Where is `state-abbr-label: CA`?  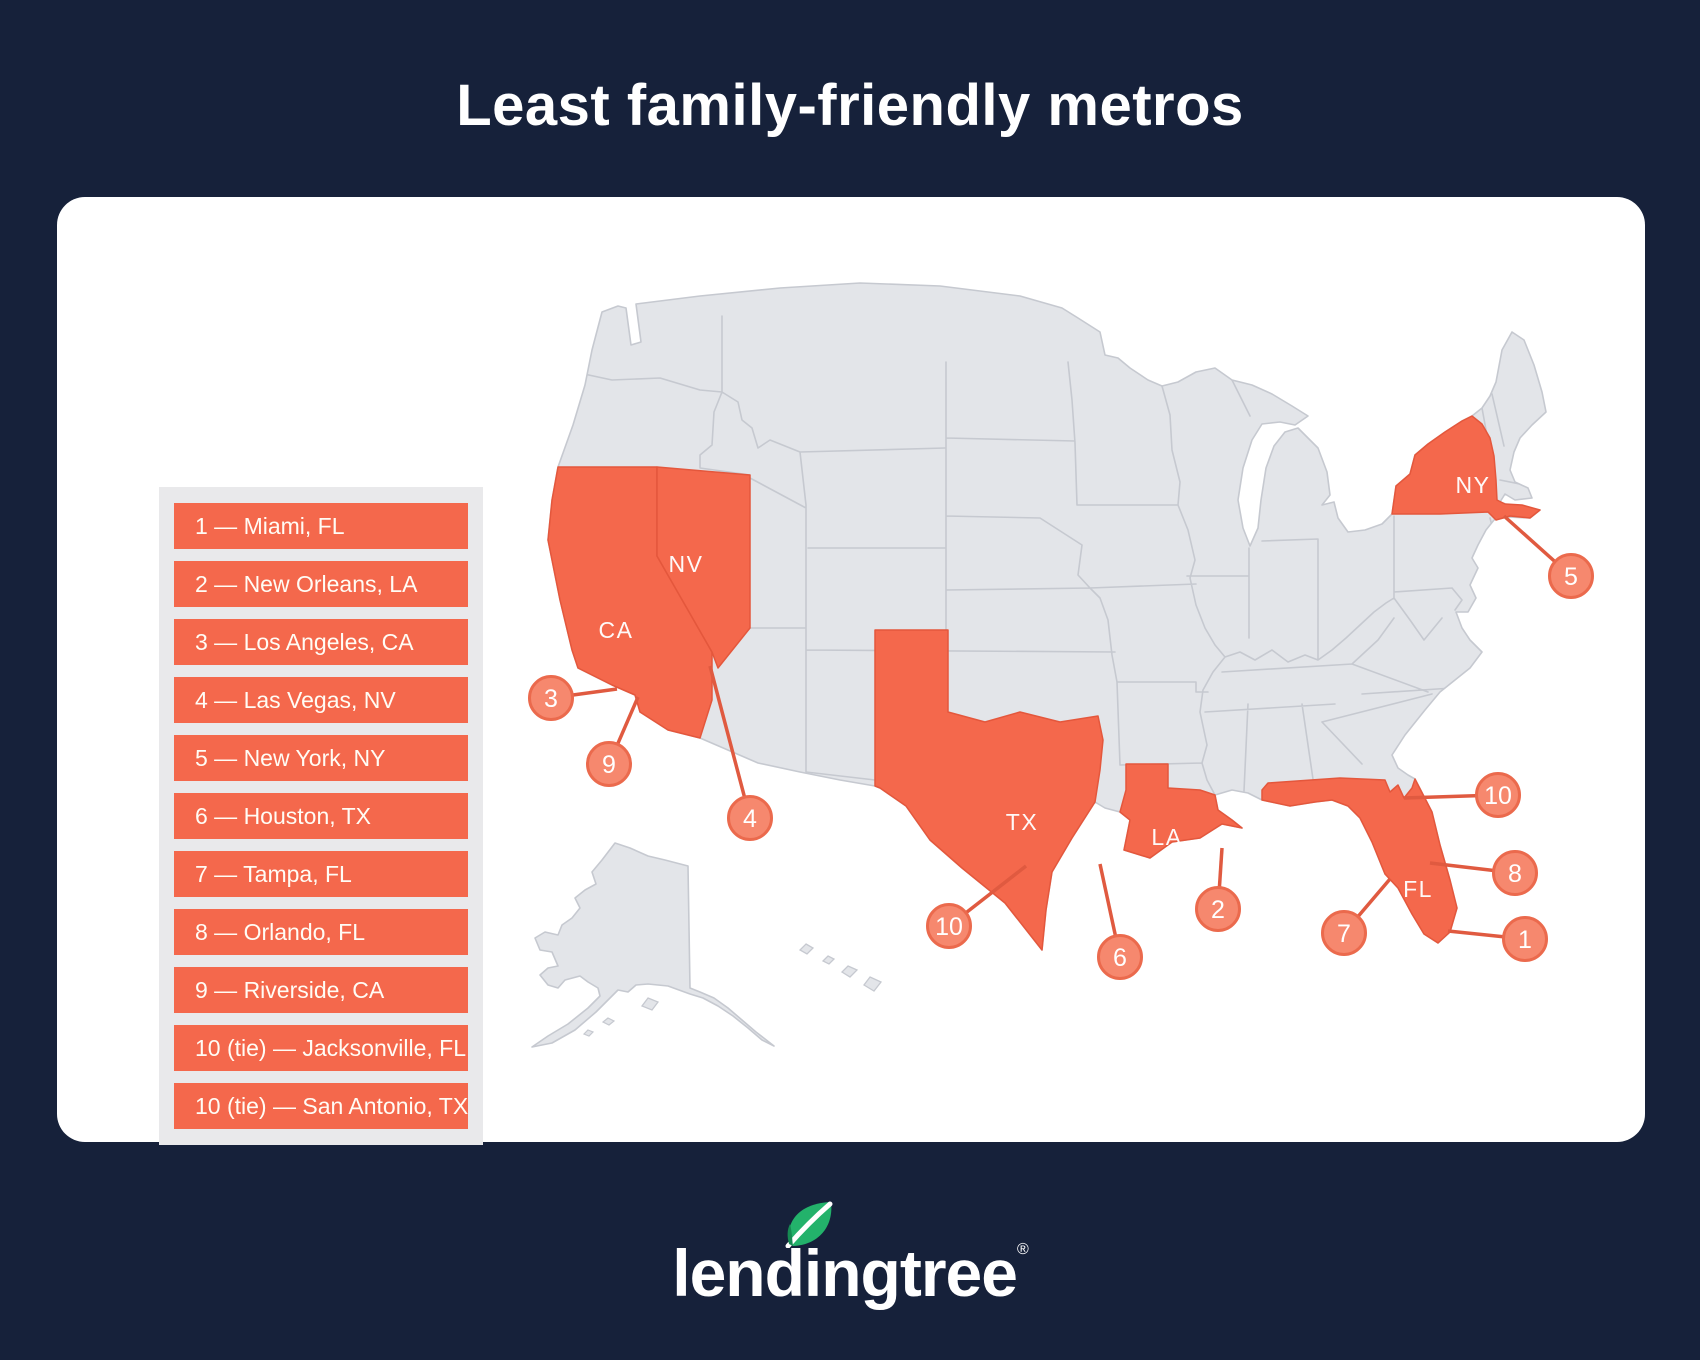 state-abbr-label: CA is located at coordinates (616, 630).